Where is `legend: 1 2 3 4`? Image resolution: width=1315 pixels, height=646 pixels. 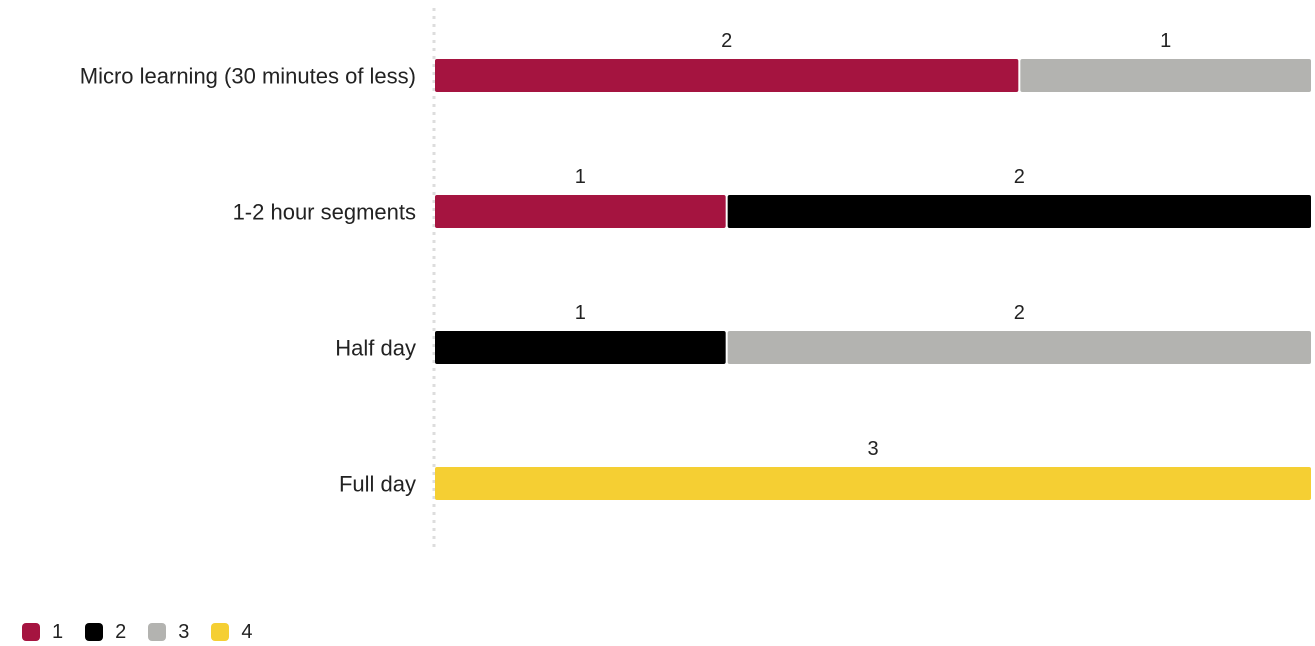 legend: 1 2 3 4 is located at coordinates (148, 632).